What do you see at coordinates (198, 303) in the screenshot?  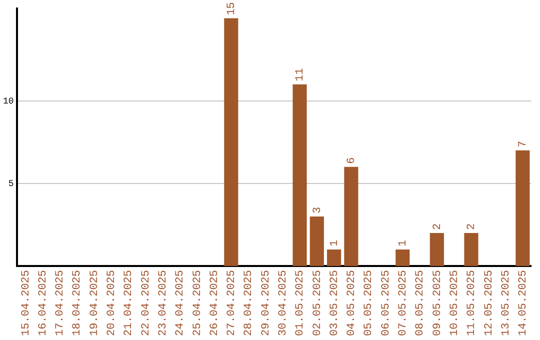 I see `x-tick-label: 25.04.2025` at bounding box center [198, 303].